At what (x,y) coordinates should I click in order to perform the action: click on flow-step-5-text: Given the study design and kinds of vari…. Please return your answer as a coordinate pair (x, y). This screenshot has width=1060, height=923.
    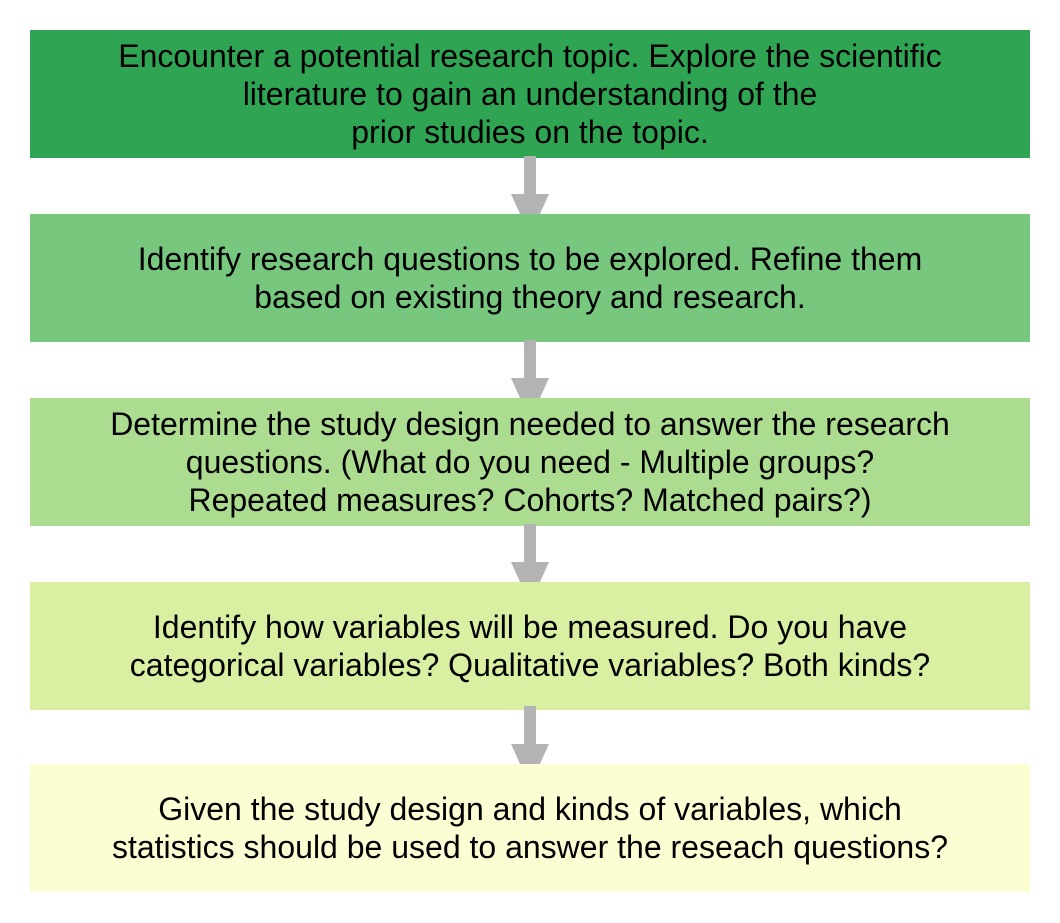
    Looking at the image, I should click on (530, 828).